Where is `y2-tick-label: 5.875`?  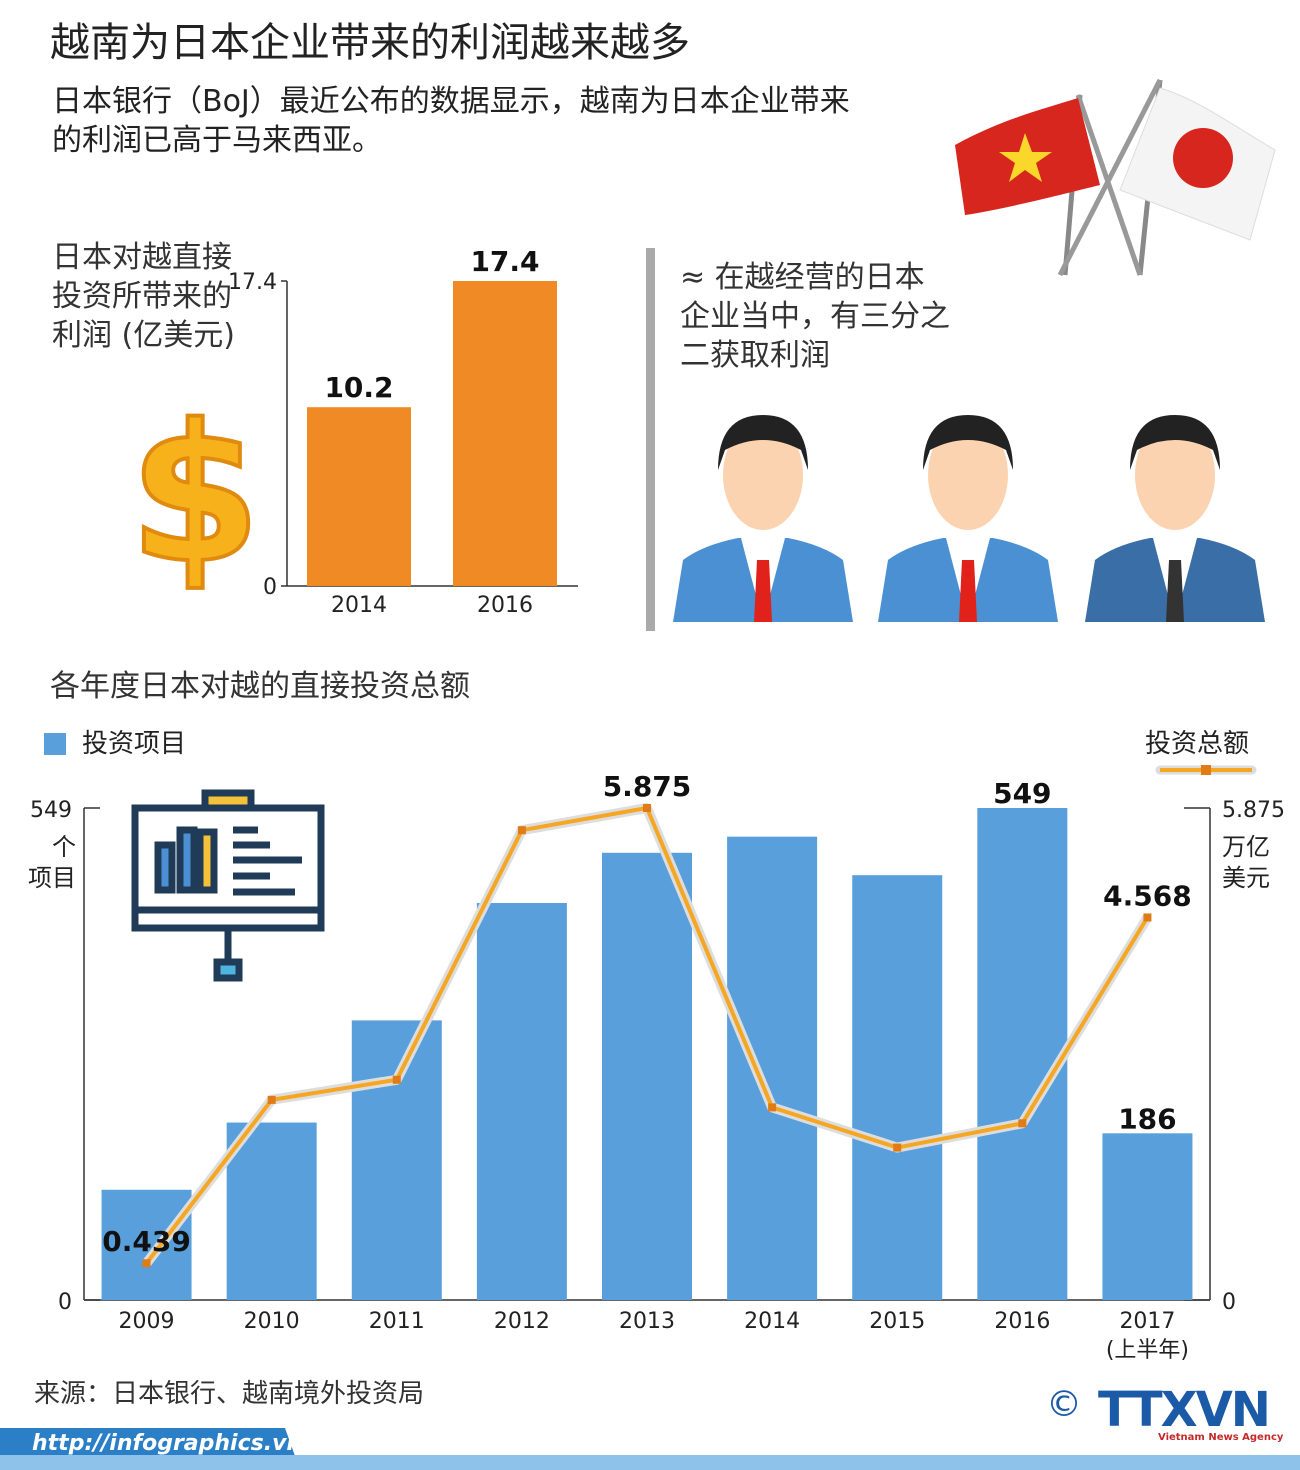 y2-tick-label: 5.875 is located at coordinates (1253, 810).